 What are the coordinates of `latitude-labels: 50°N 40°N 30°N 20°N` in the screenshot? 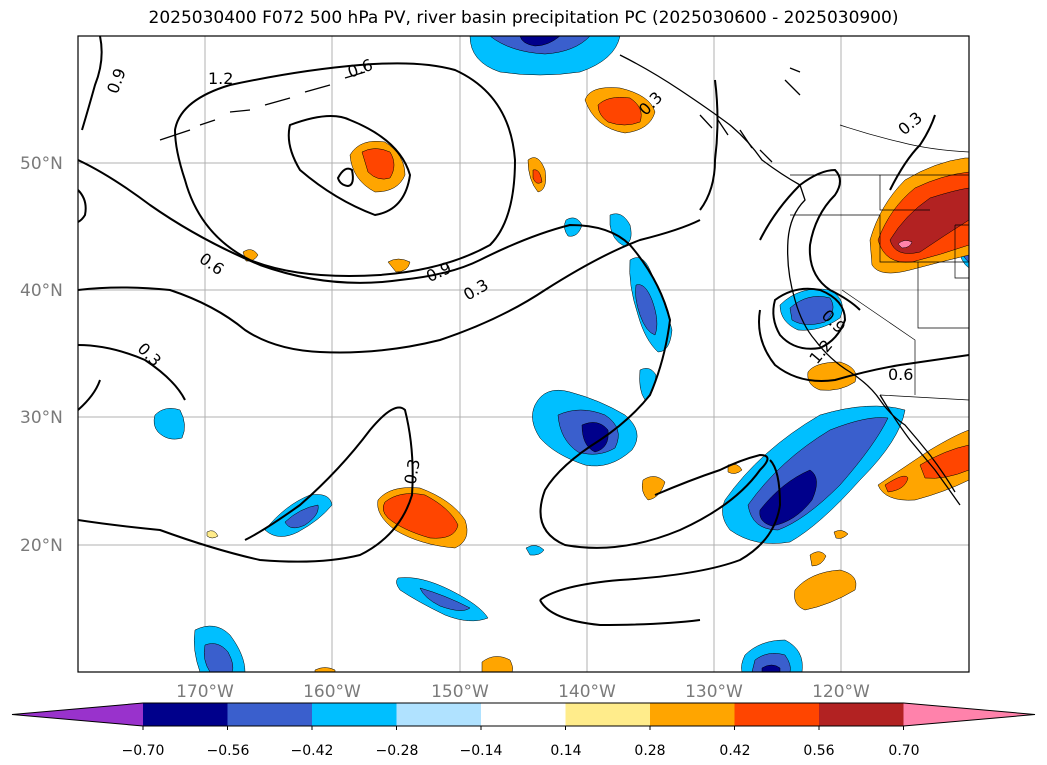 It's located at (41, 355).